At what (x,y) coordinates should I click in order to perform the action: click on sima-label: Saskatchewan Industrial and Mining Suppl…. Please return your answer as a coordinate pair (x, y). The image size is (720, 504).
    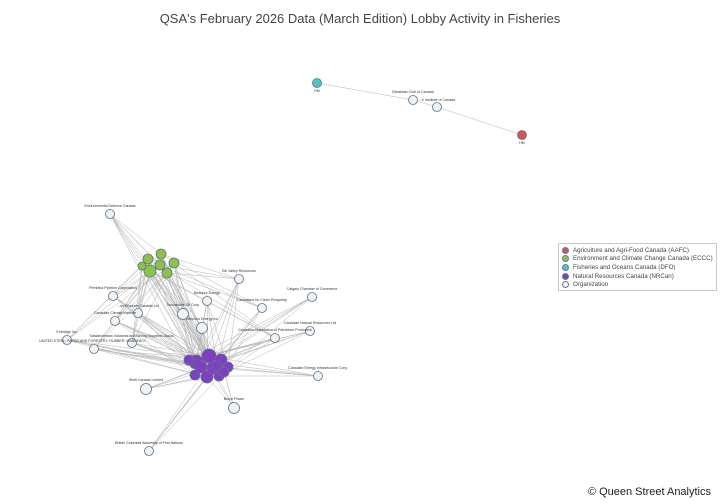
    Looking at the image, I should click on (131, 336).